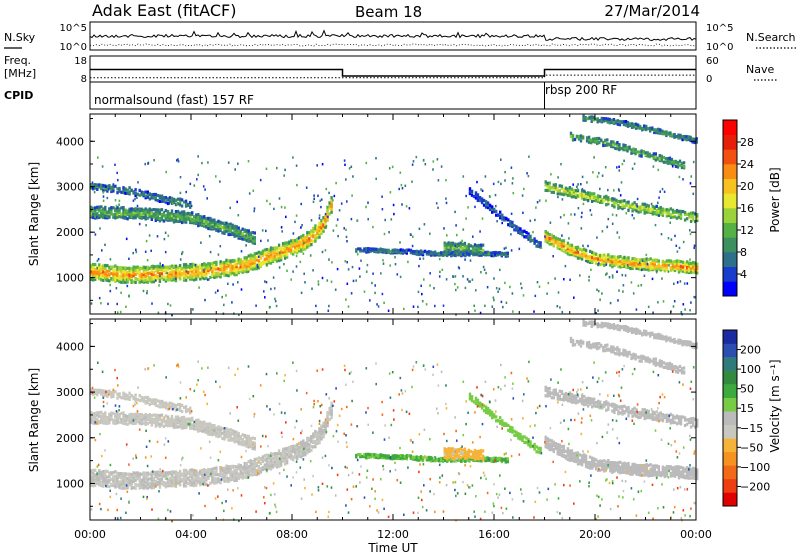 Image resolution: width=800 pixels, height=554 pixels. What do you see at coordinates (20, 73) in the screenshot?
I see `freq-unit-label: [MHz]` at bounding box center [20, 73].